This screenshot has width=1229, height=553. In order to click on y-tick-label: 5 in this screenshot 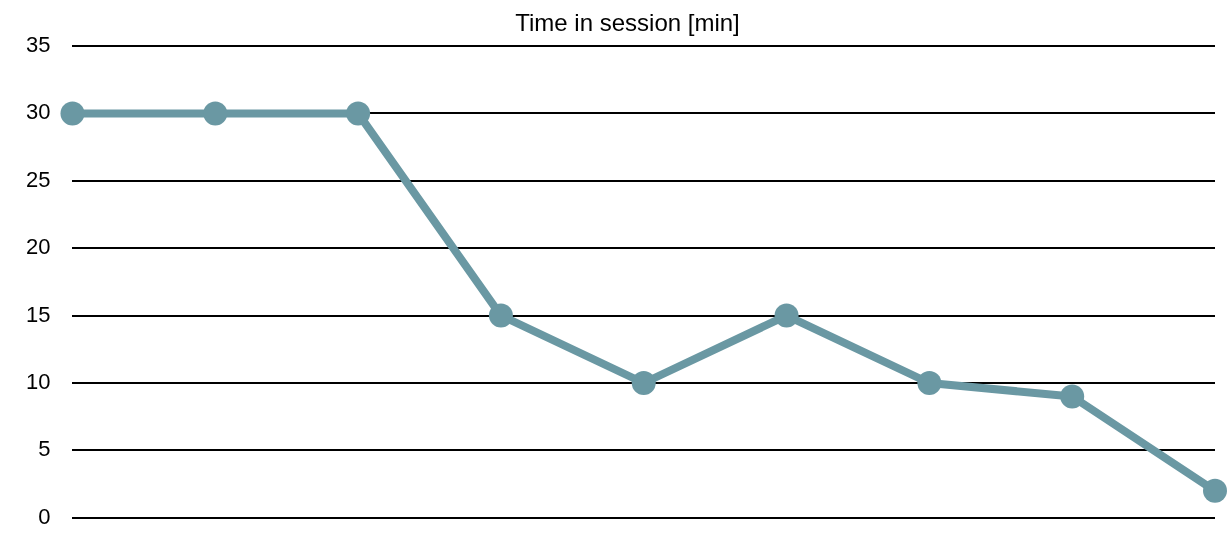, I will do `click(44, 449)`.